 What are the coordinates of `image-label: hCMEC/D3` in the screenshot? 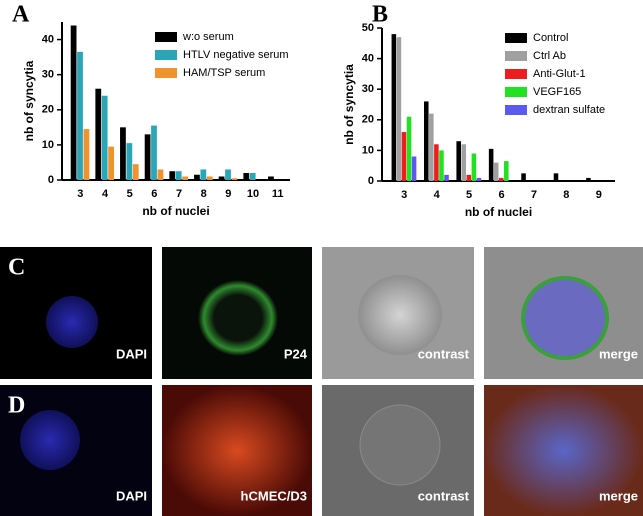 It's located at (274, 495).